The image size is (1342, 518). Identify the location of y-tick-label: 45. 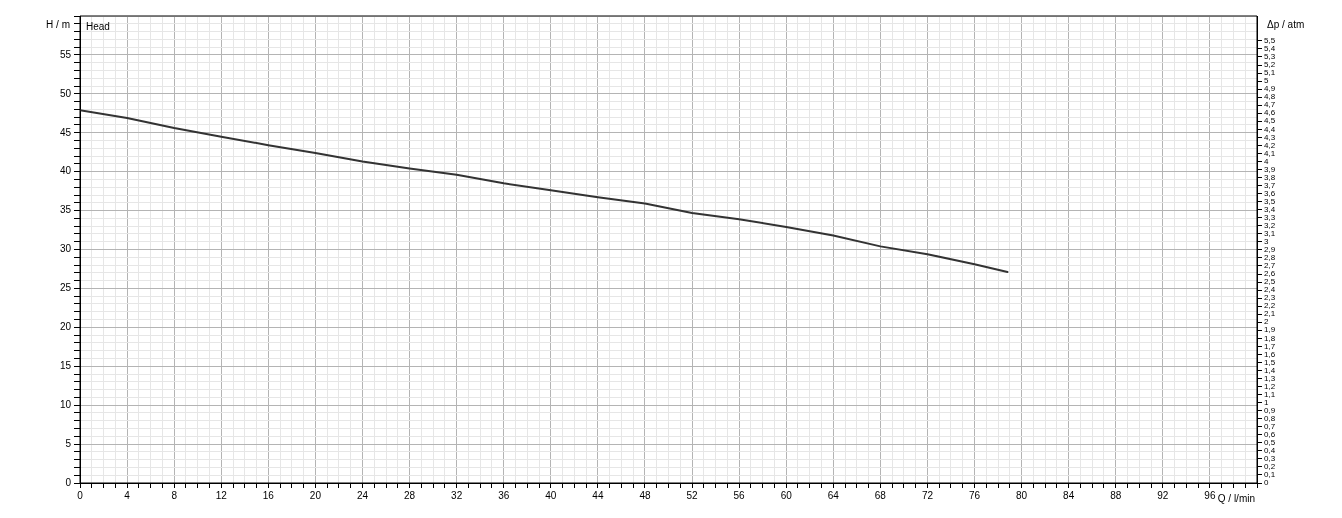
(65, 132).